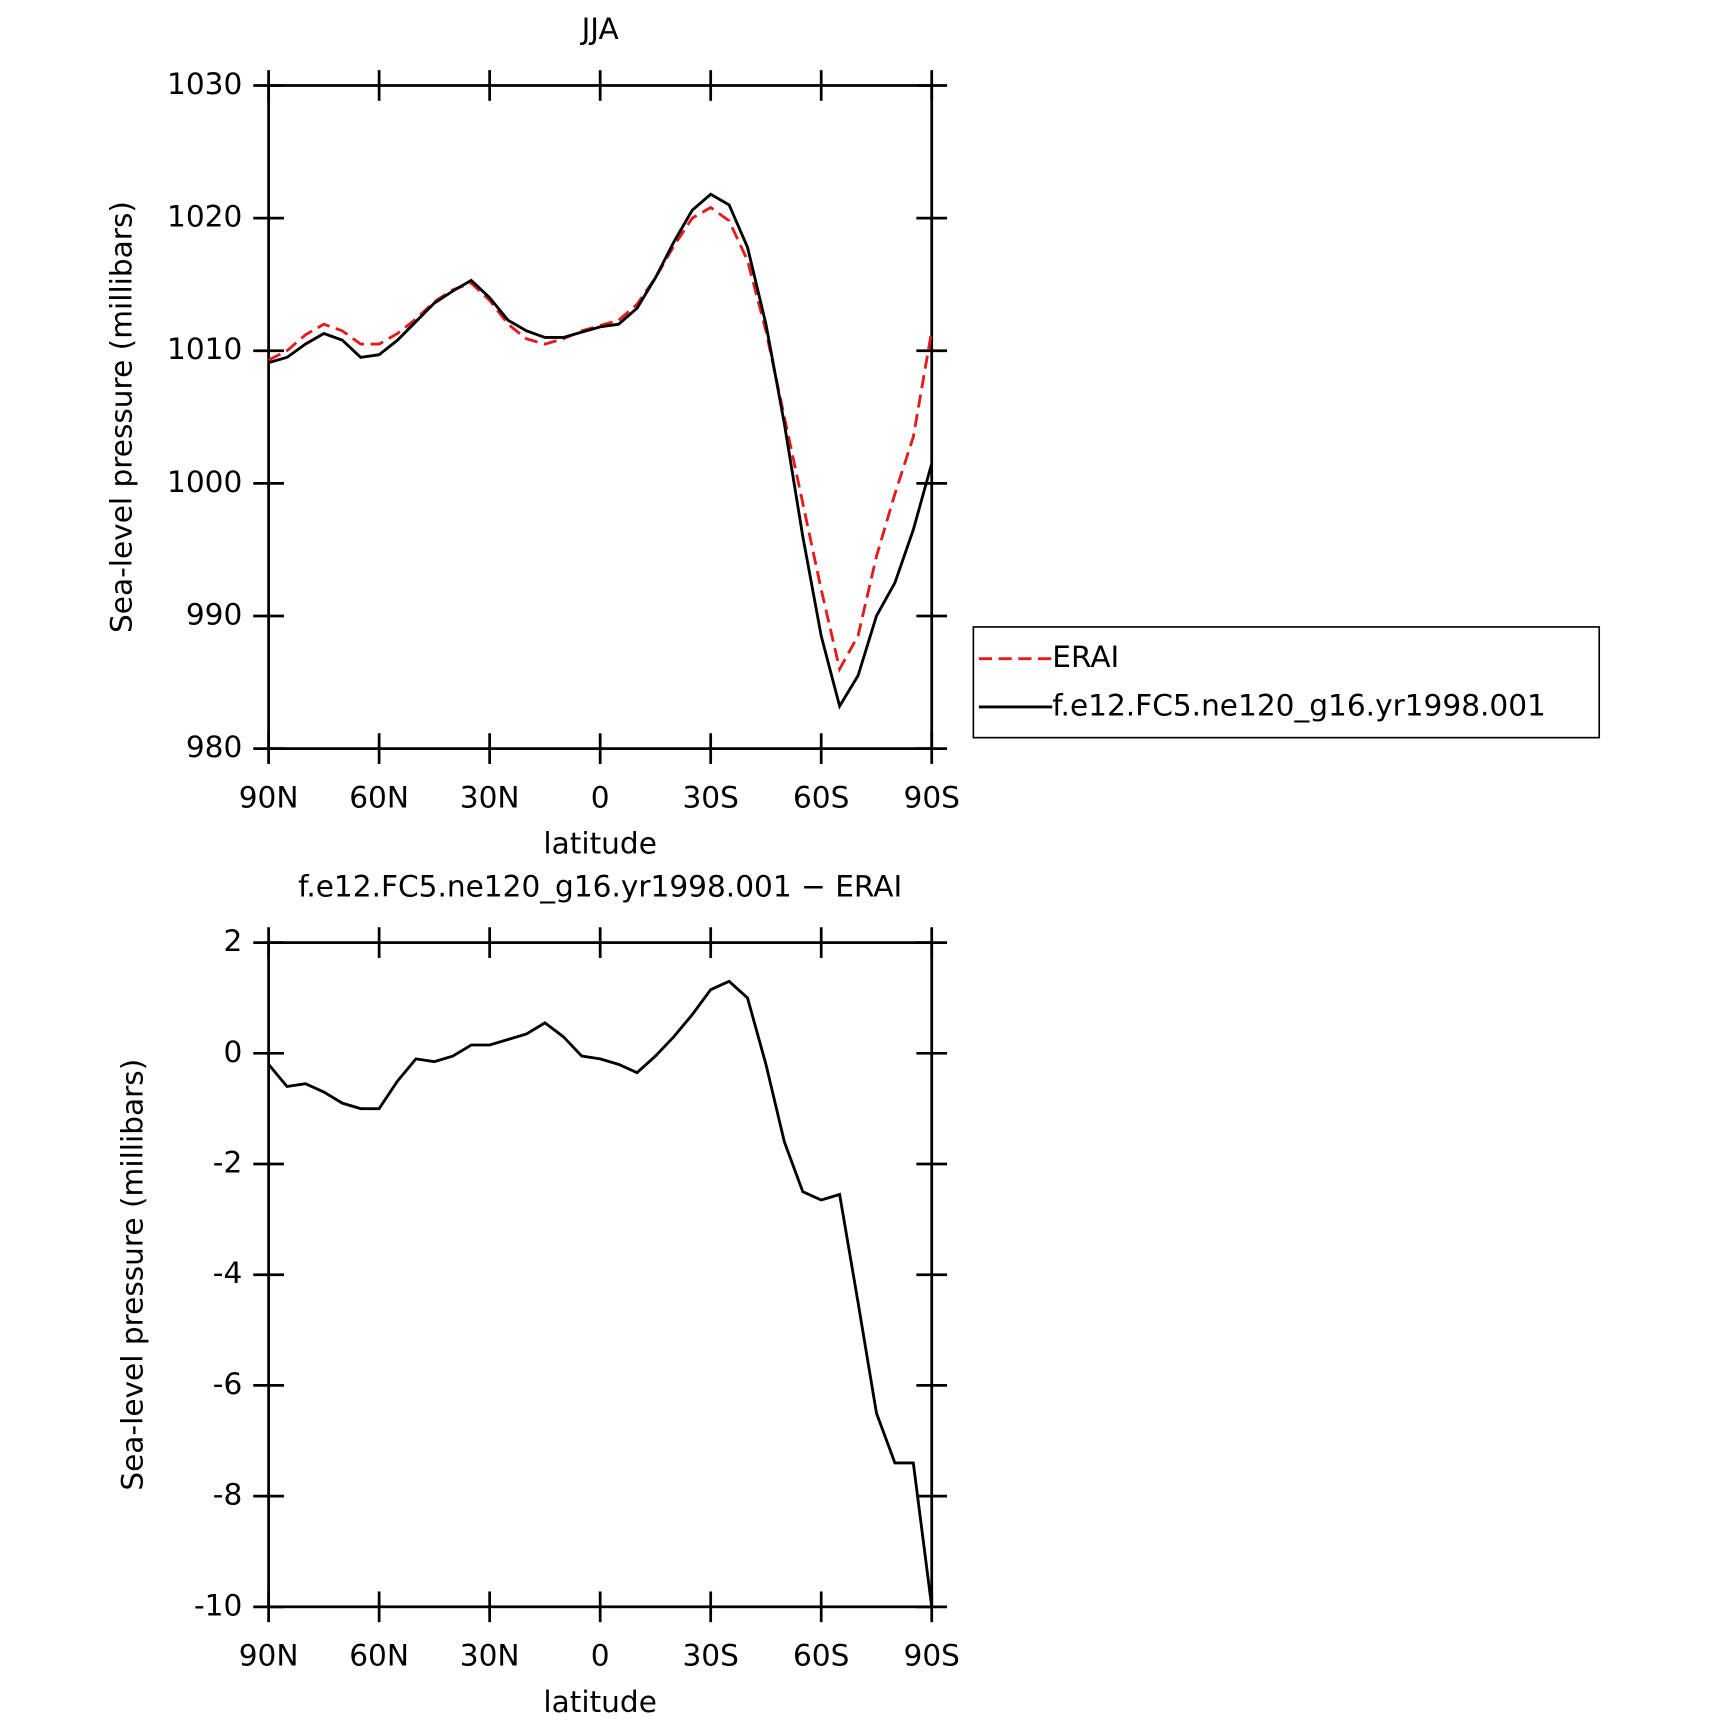  Describe the element at coordinates (214, 614) in the screenshot. I see `y-tick-label: 990` at that location.